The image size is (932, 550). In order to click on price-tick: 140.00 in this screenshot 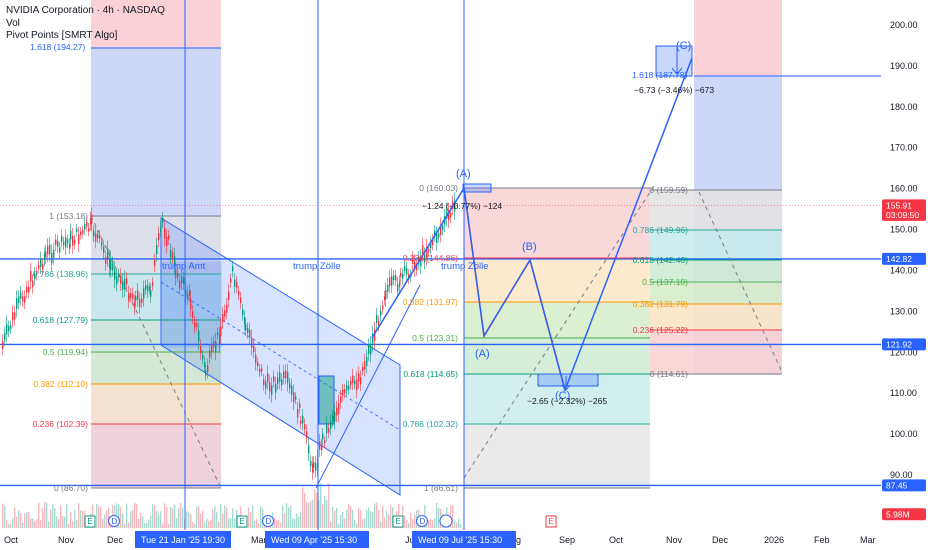, I will do `click(904, 270)`.